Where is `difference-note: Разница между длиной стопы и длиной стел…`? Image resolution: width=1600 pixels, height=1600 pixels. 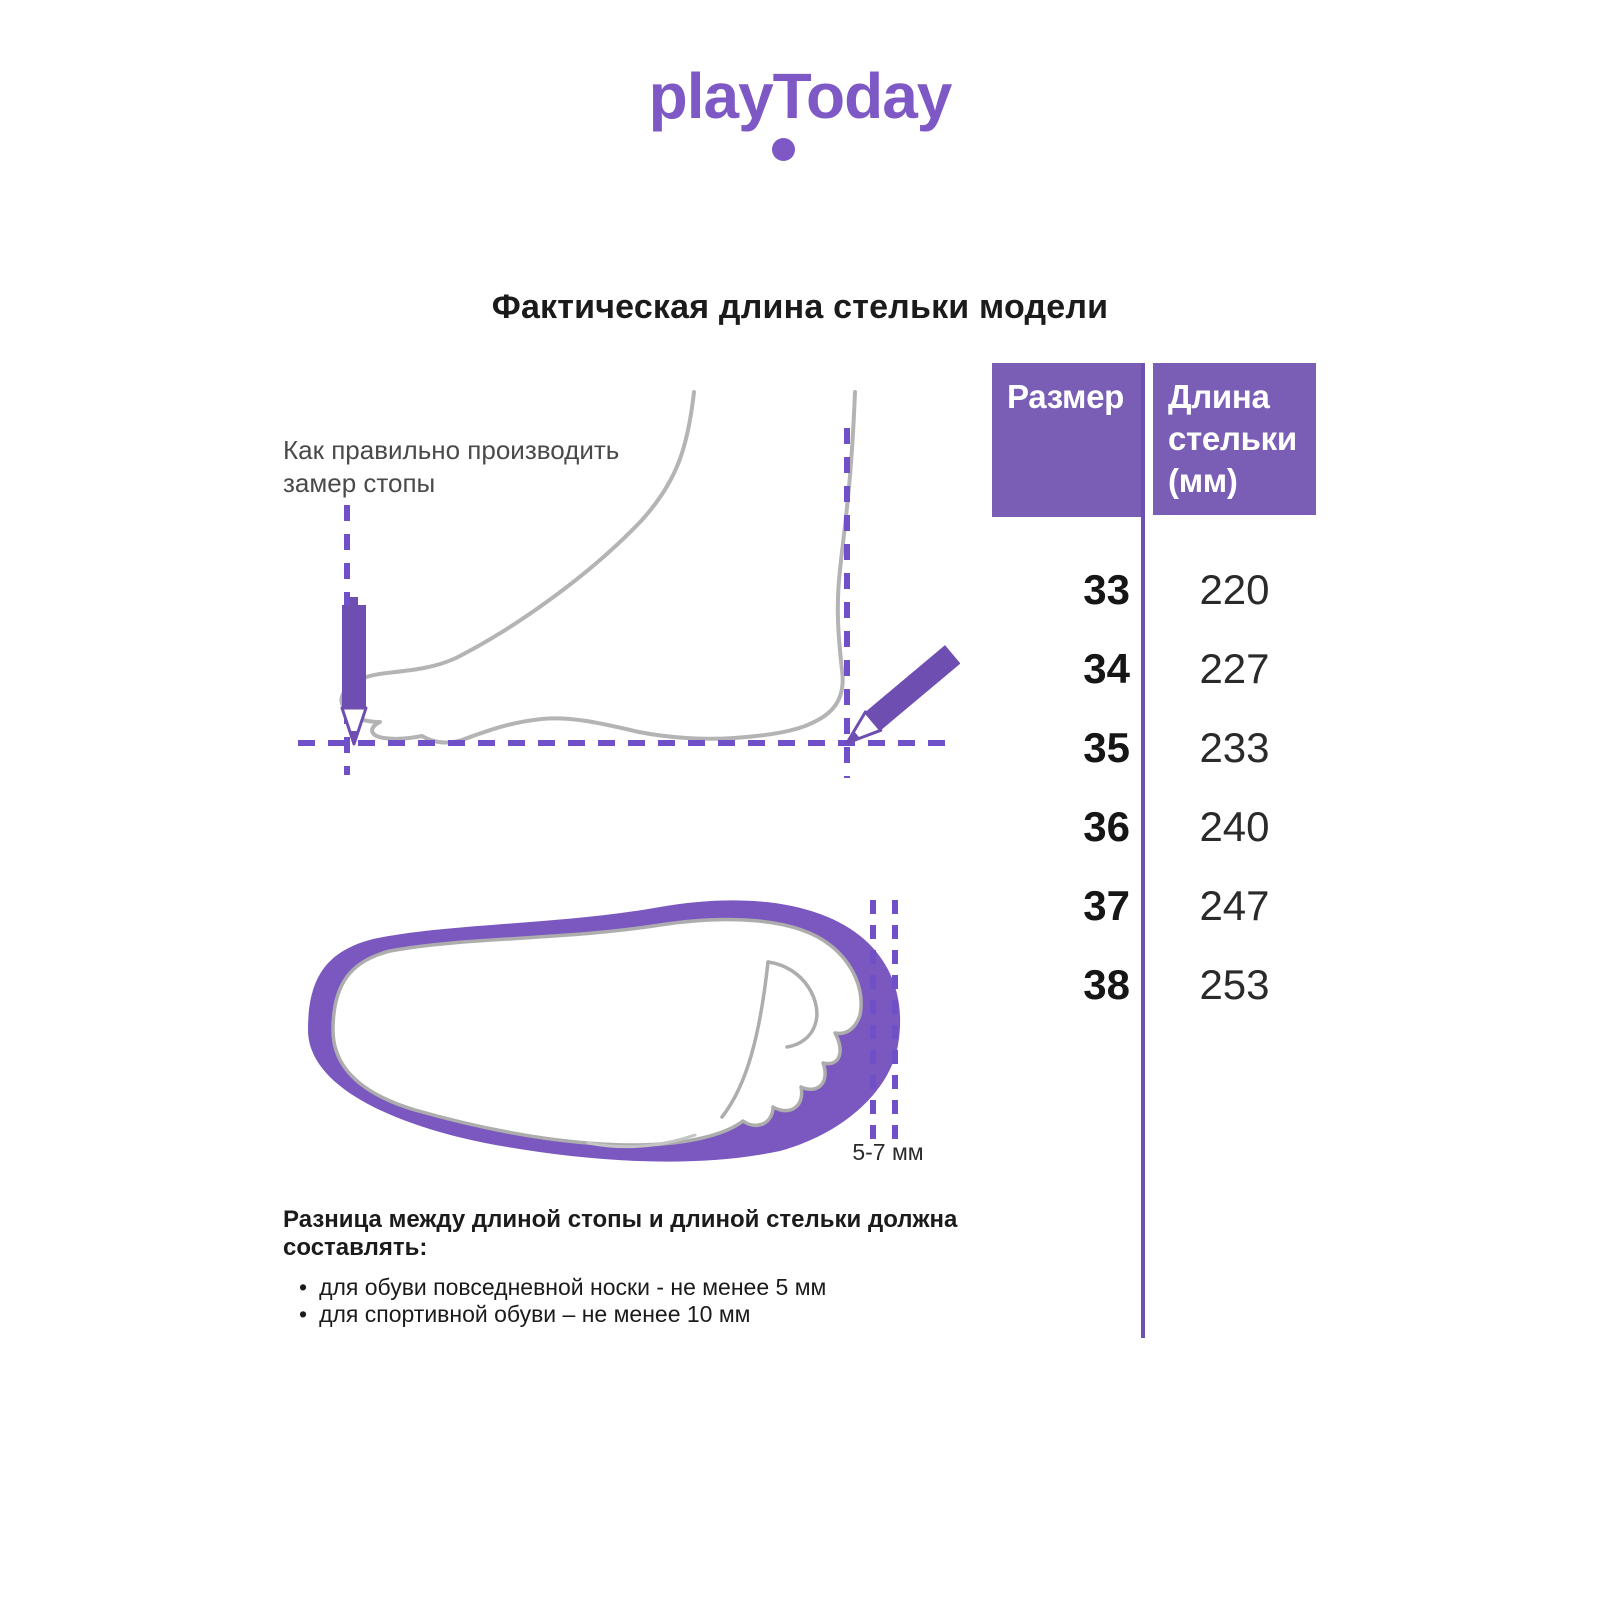
difference-note: Разница между длиной стопы и длиной стел… is located at coordinates (663, 1267).